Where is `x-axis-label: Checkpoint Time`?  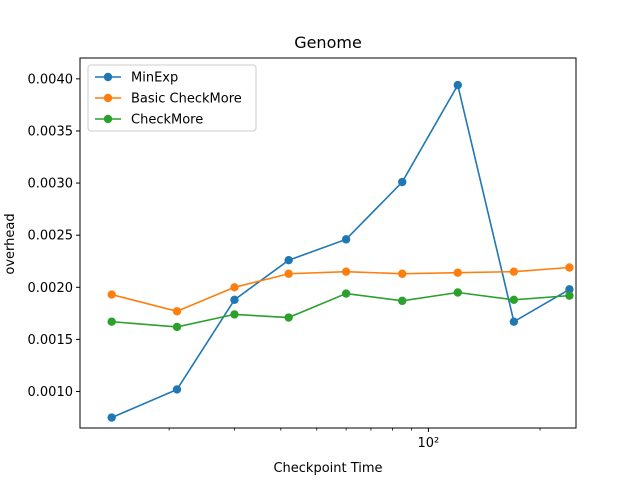
x-axis-label: Checkpoint Time is located at coordinates (327, 468).